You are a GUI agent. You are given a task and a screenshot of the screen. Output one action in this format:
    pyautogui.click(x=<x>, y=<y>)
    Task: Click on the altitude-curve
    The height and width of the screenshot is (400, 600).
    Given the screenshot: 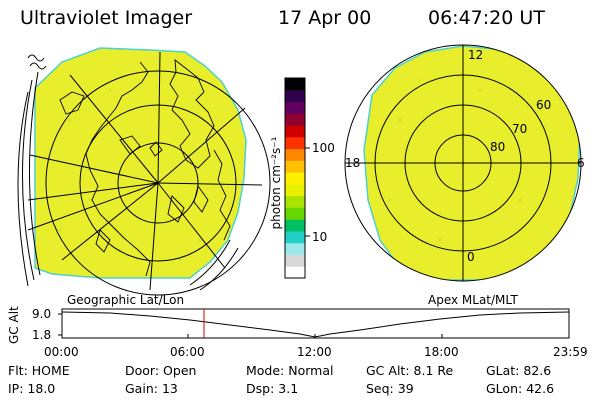 What is the action you would take?
    pyautogui.click(x=315, y=324)
    